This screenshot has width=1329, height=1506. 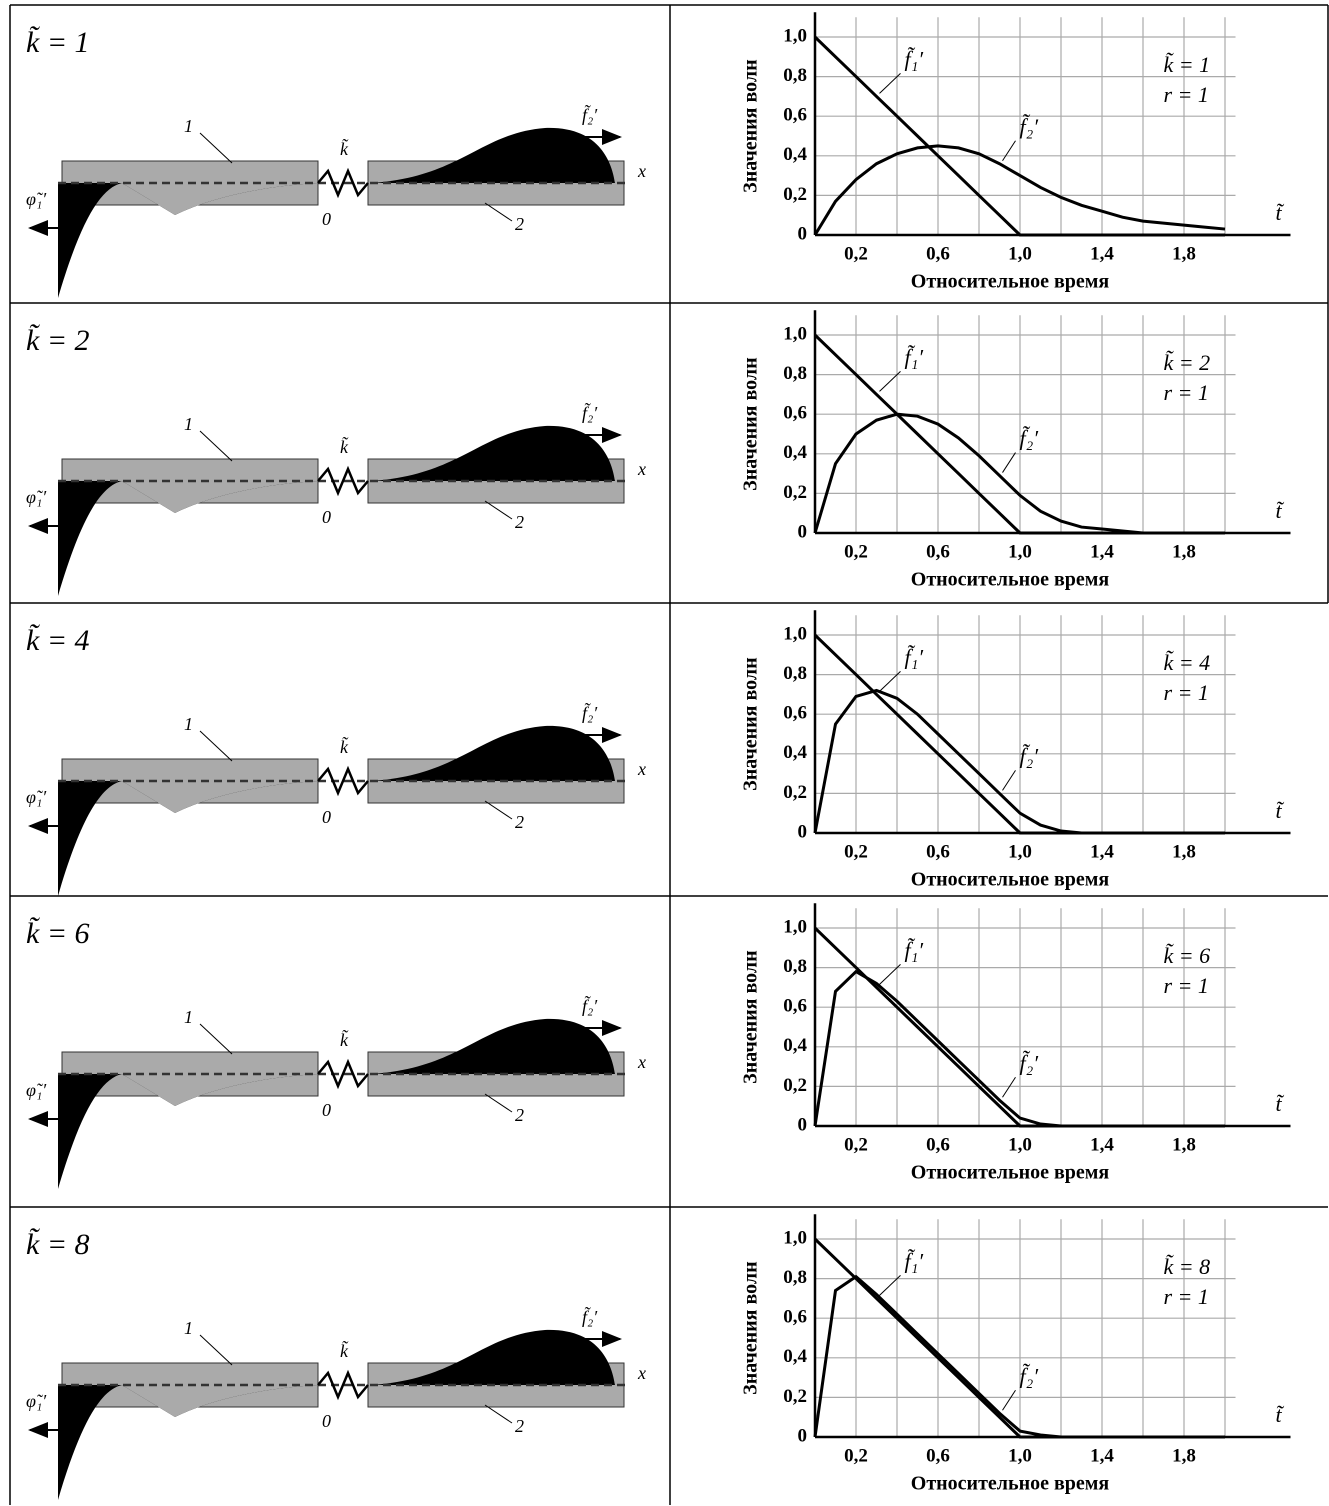 I want to click on diagram-label: 1, so click(x=188, y=1017).